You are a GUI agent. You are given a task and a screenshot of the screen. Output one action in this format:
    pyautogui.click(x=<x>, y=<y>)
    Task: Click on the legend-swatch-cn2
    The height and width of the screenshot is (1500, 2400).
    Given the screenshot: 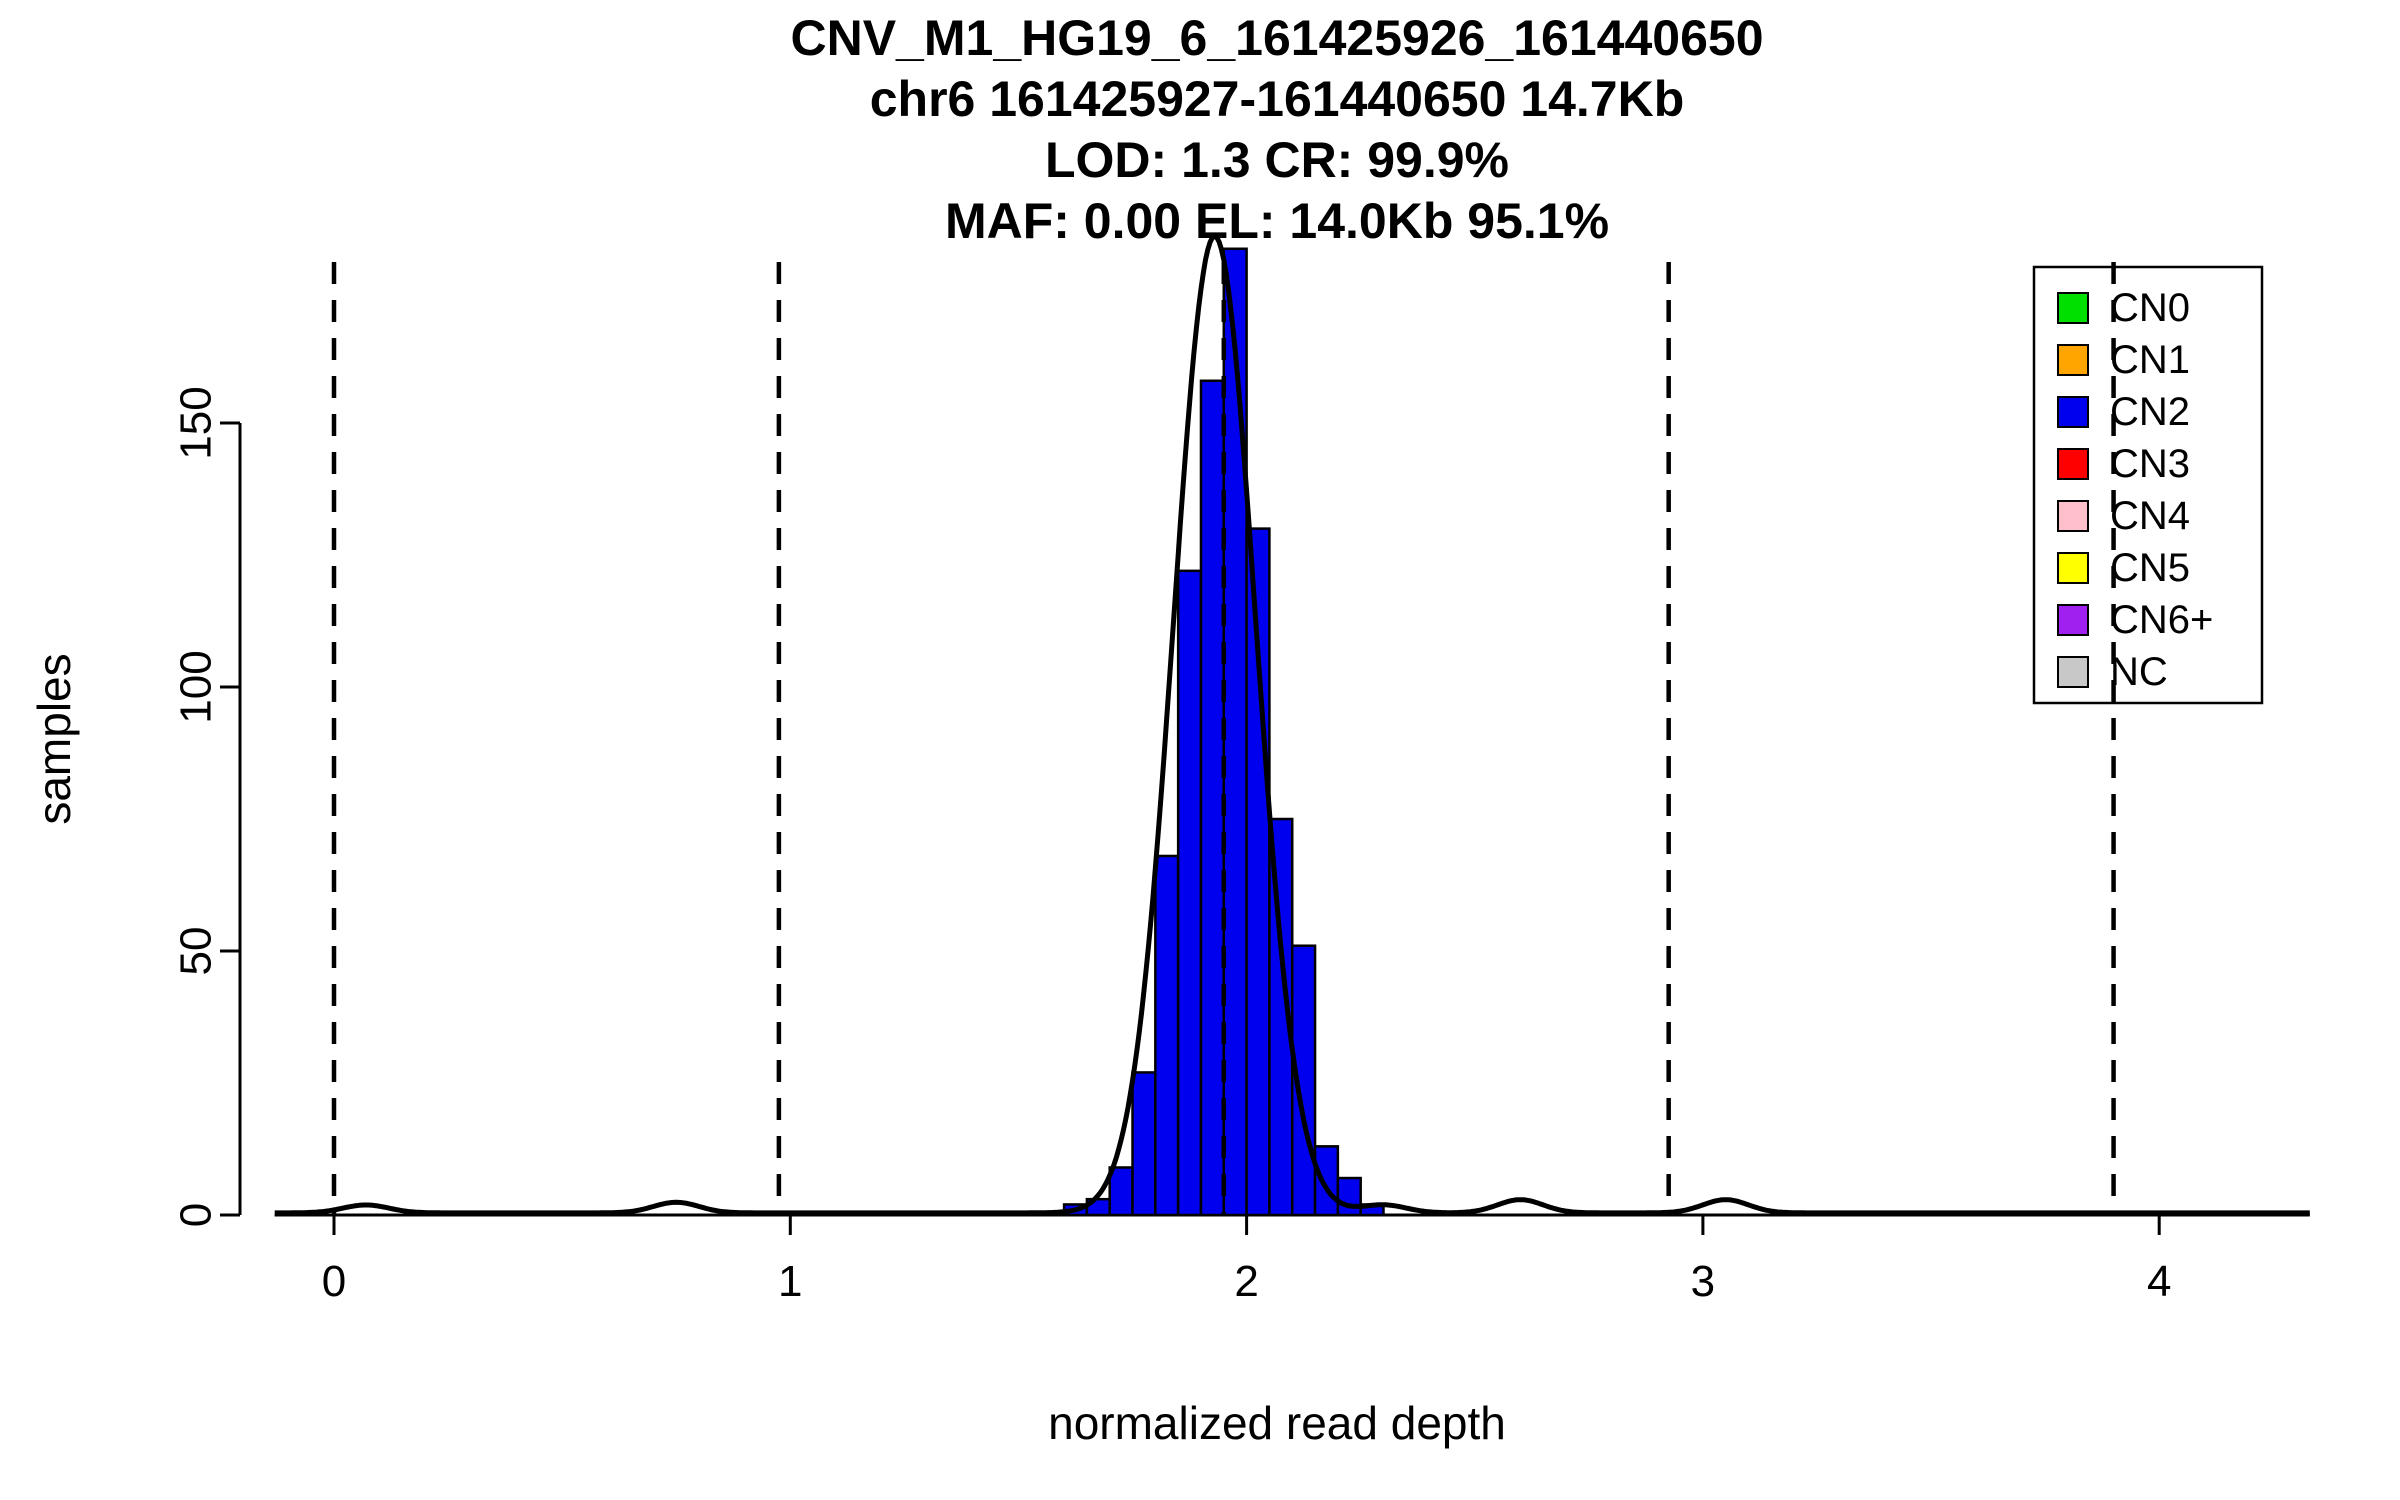 What is the action you would take?
    pyautogui.click(x=2073, y=412)
    